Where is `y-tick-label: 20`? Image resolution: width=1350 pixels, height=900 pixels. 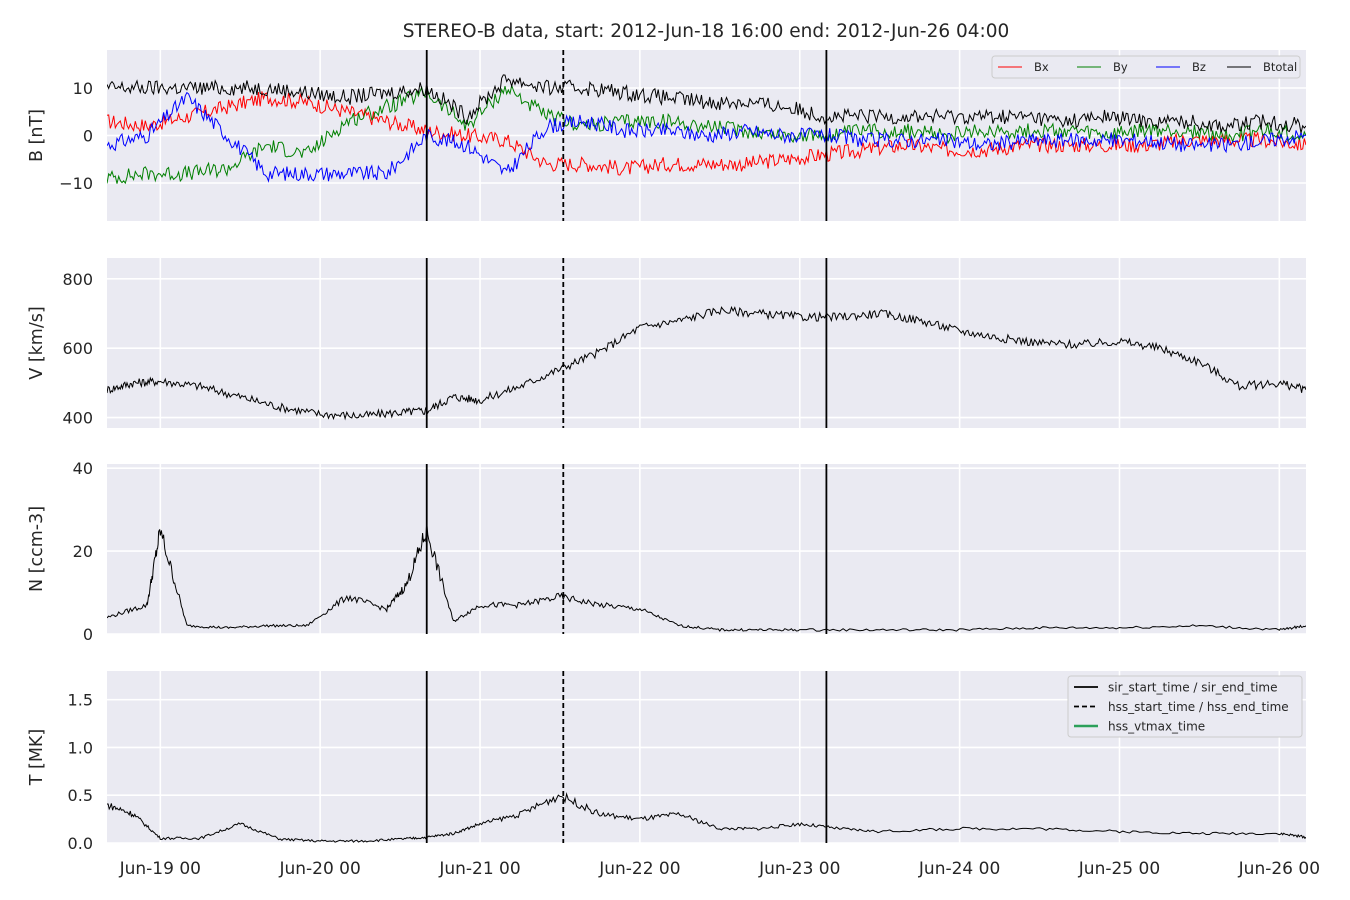 y-tick-label: 20 is located at coordinates (83, 551).